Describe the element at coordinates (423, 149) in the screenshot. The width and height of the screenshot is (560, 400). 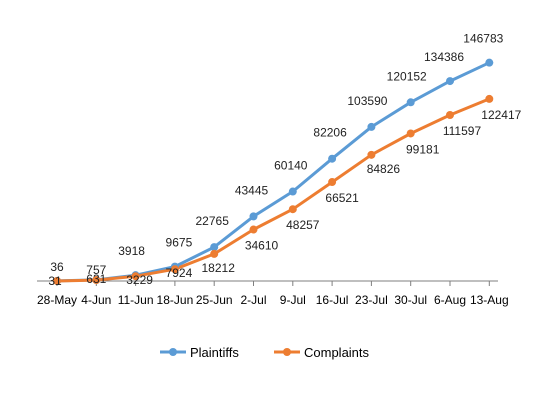
I see `data-label-complaints: 99181` at that location.